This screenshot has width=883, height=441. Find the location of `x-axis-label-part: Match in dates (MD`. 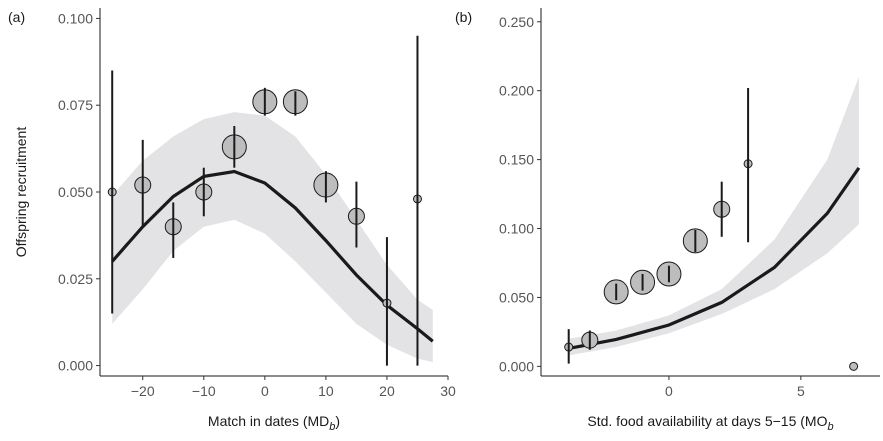

x-axis-label-part: Match in dates (MD is located at coordinates (268, 421).